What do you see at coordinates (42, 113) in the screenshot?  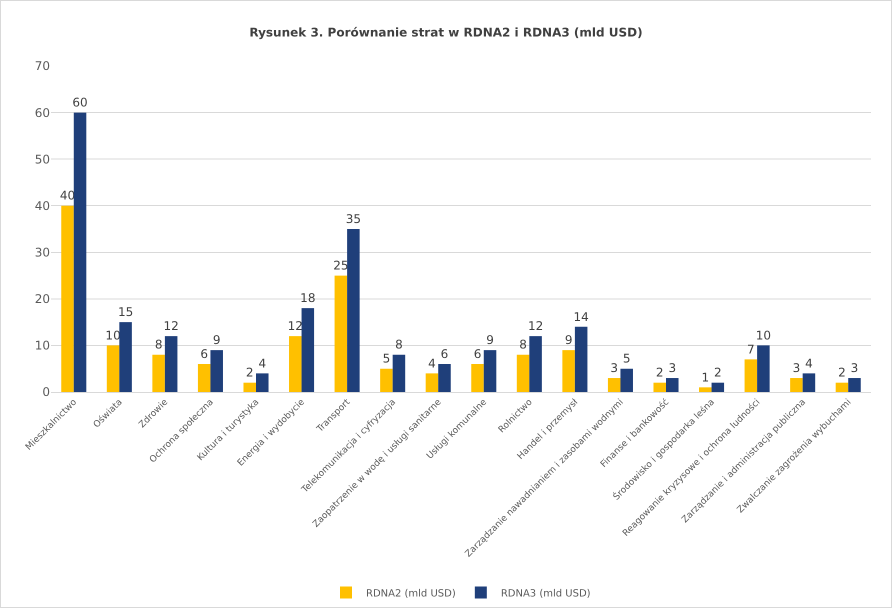 I see `y-tick-label: 60` at bounding box center [42, 113].